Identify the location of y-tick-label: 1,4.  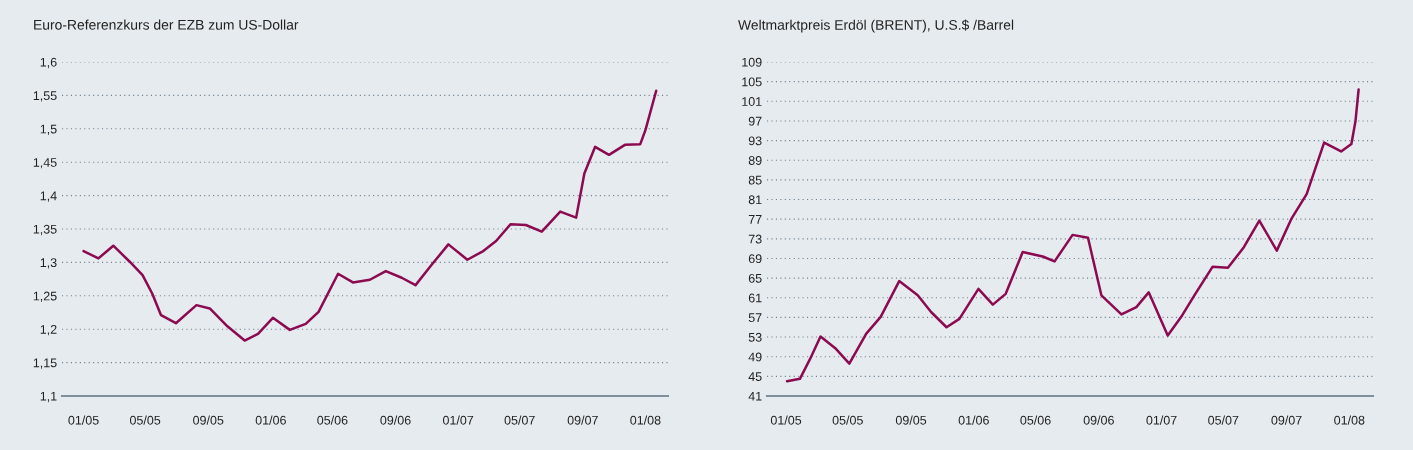
(48, 196).